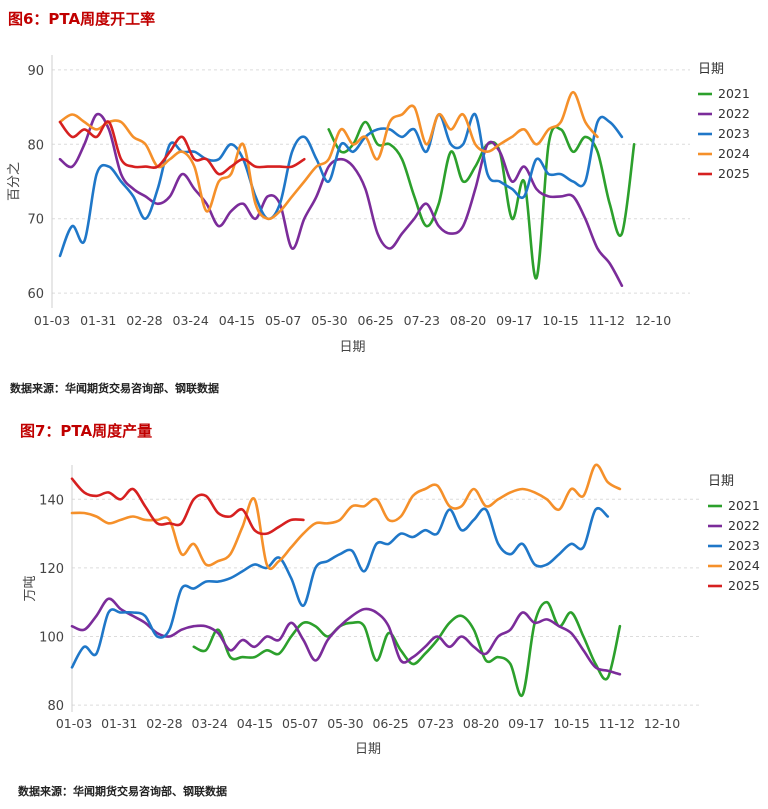  I want to click on chart1-legend-title: 日期, so click(711, 69).